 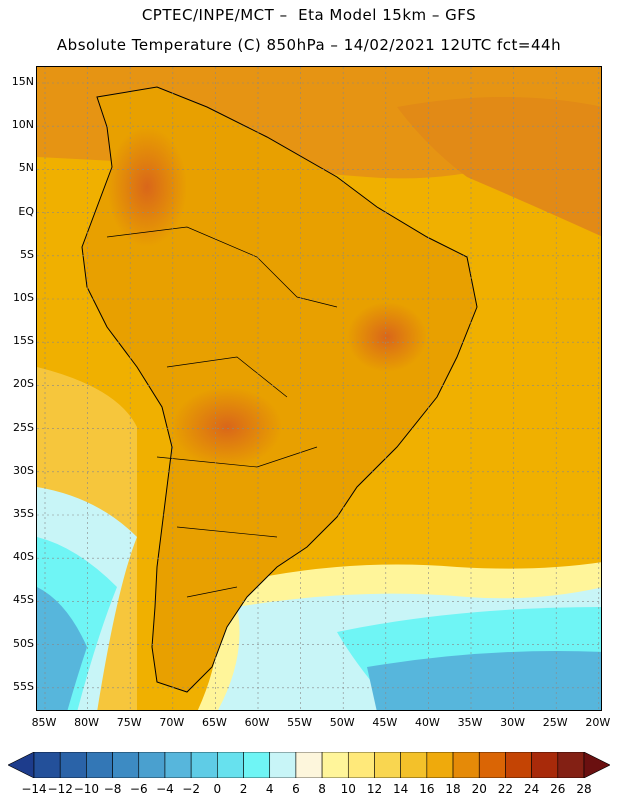 I want to click on colorbar-tick-label: 24, so click(x=531, y=789).